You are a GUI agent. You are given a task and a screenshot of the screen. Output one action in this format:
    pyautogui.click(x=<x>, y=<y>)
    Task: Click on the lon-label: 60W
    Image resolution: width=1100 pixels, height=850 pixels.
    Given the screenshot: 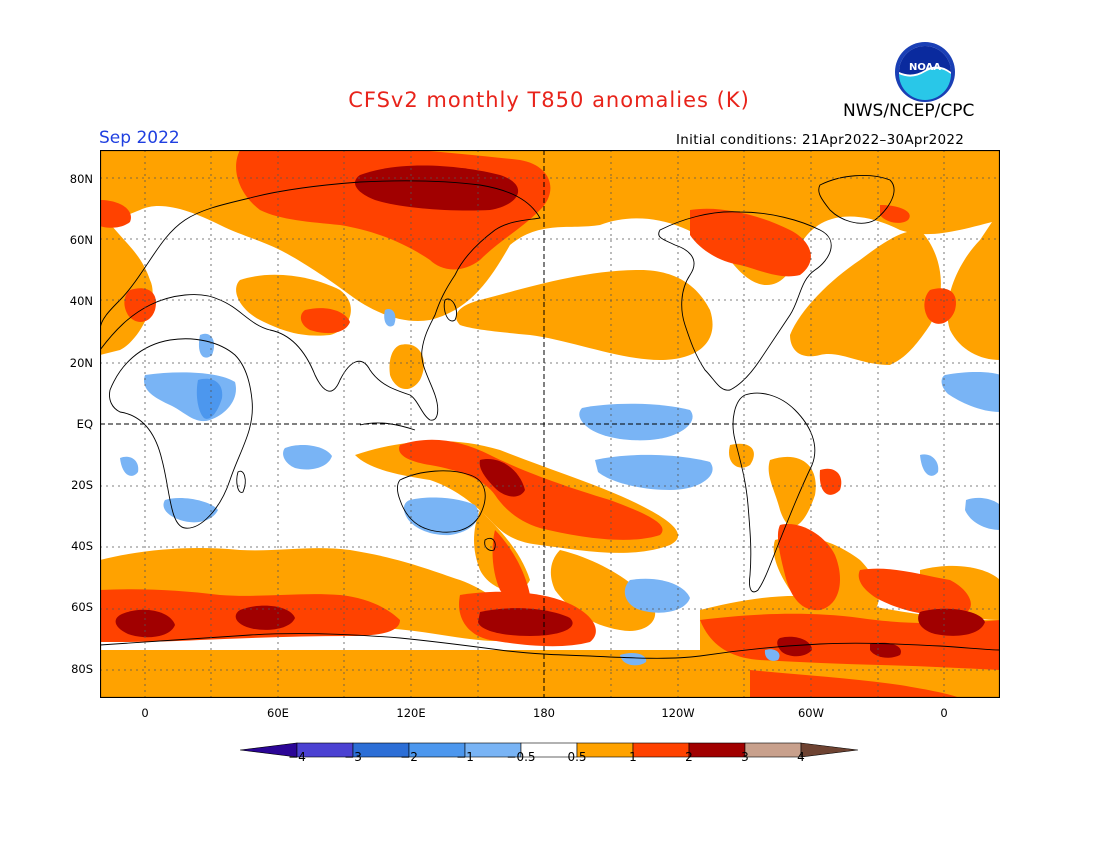 What is the action you would take?
    pyautogui.click(x=810, y=713)
    